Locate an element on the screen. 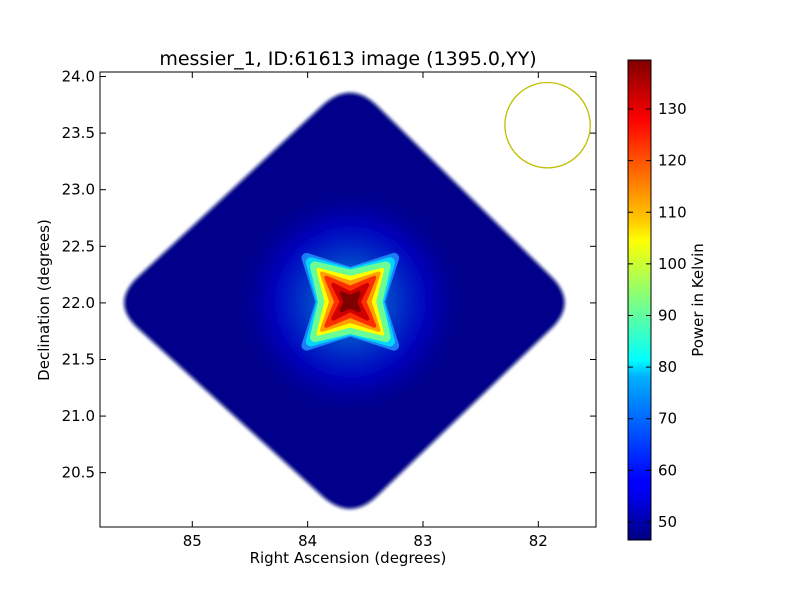 The width and height of the screenshot is (800, 600). y-tick-label: 22.0 is located at coordinates (78, 303).